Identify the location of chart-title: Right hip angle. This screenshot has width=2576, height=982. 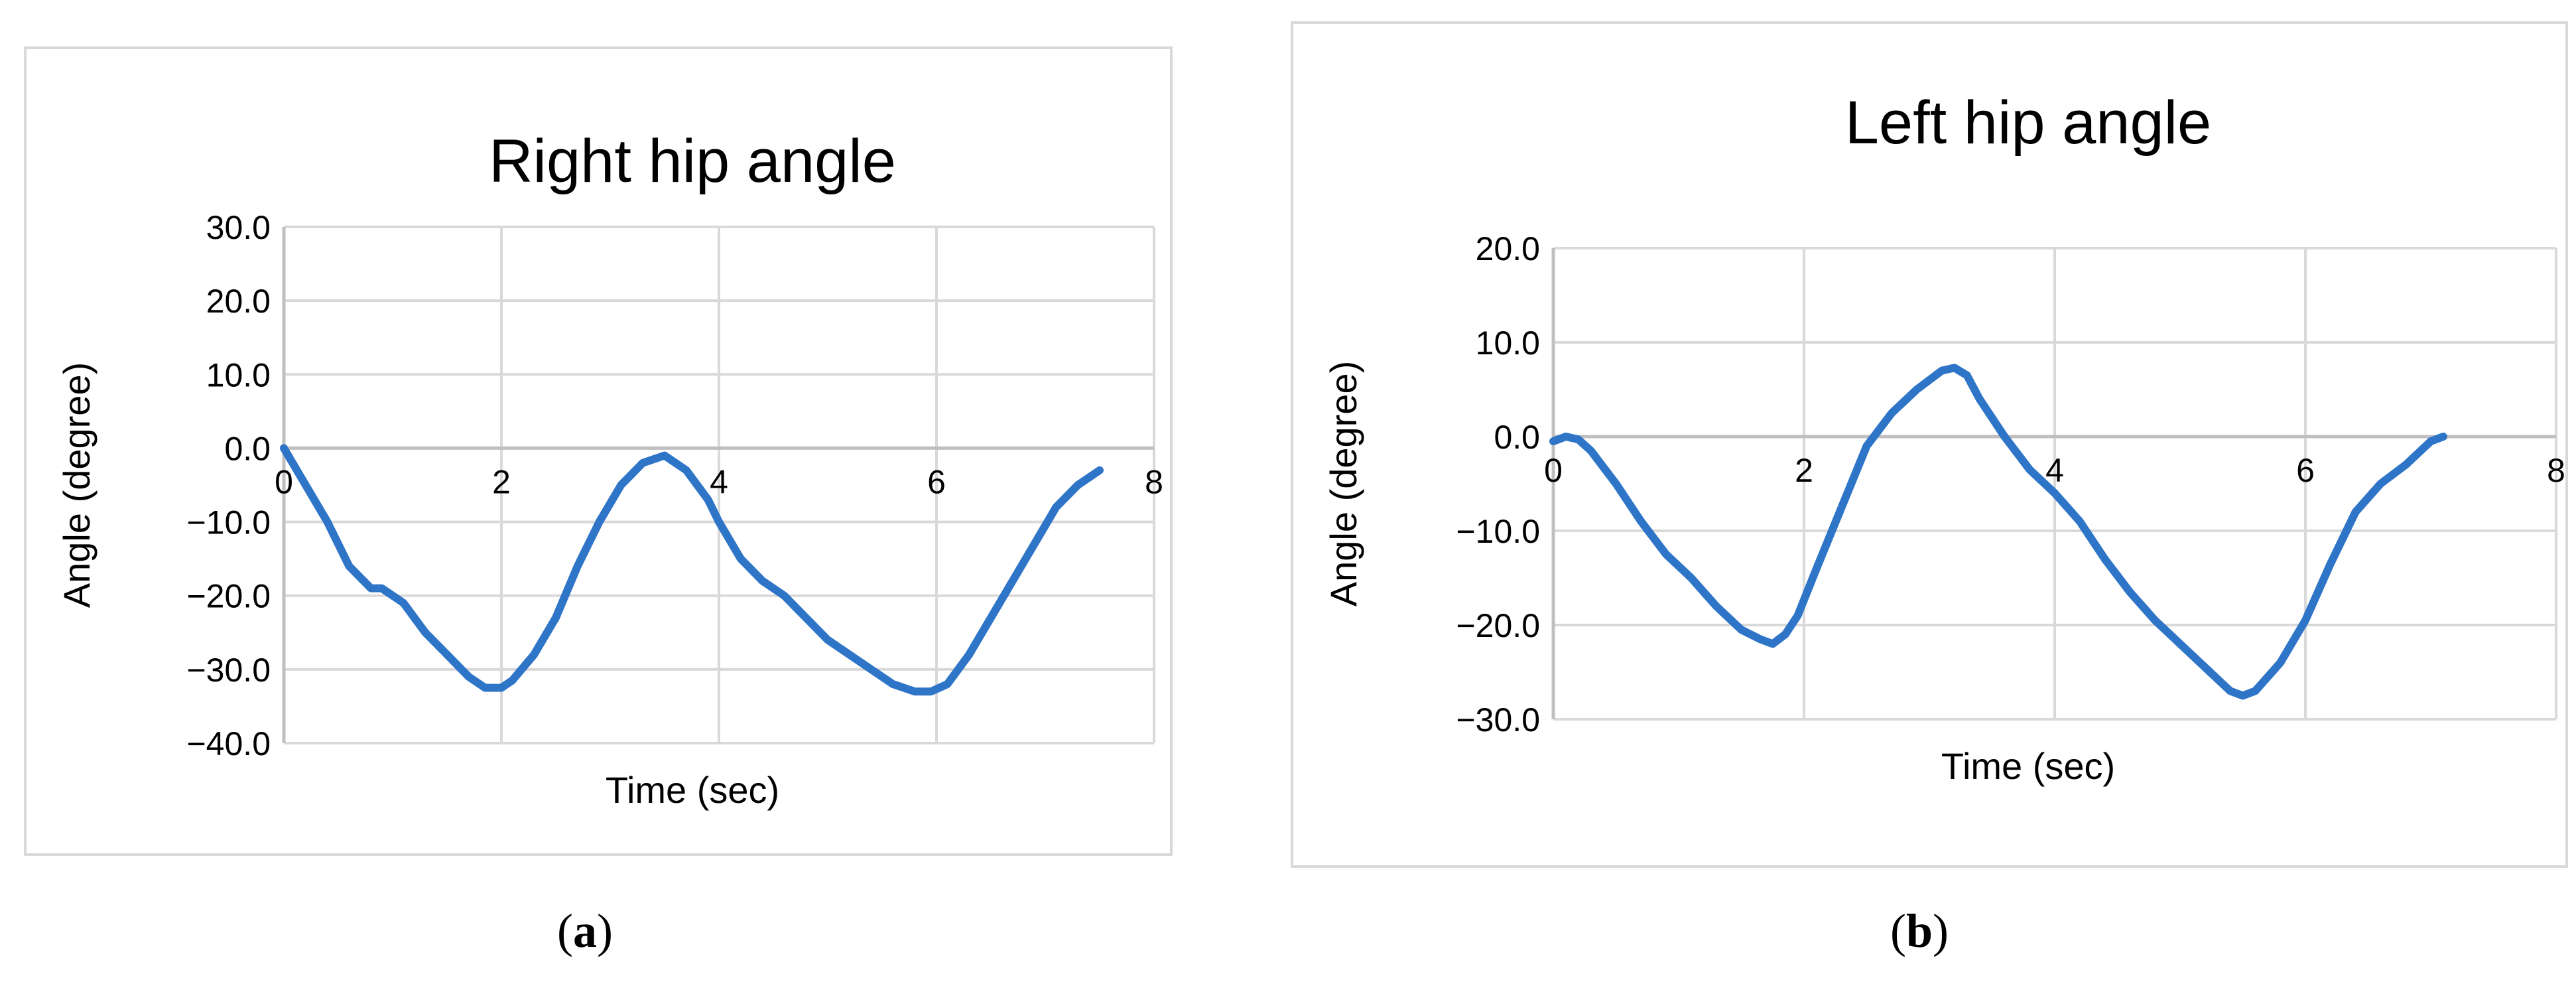
(693, 161).